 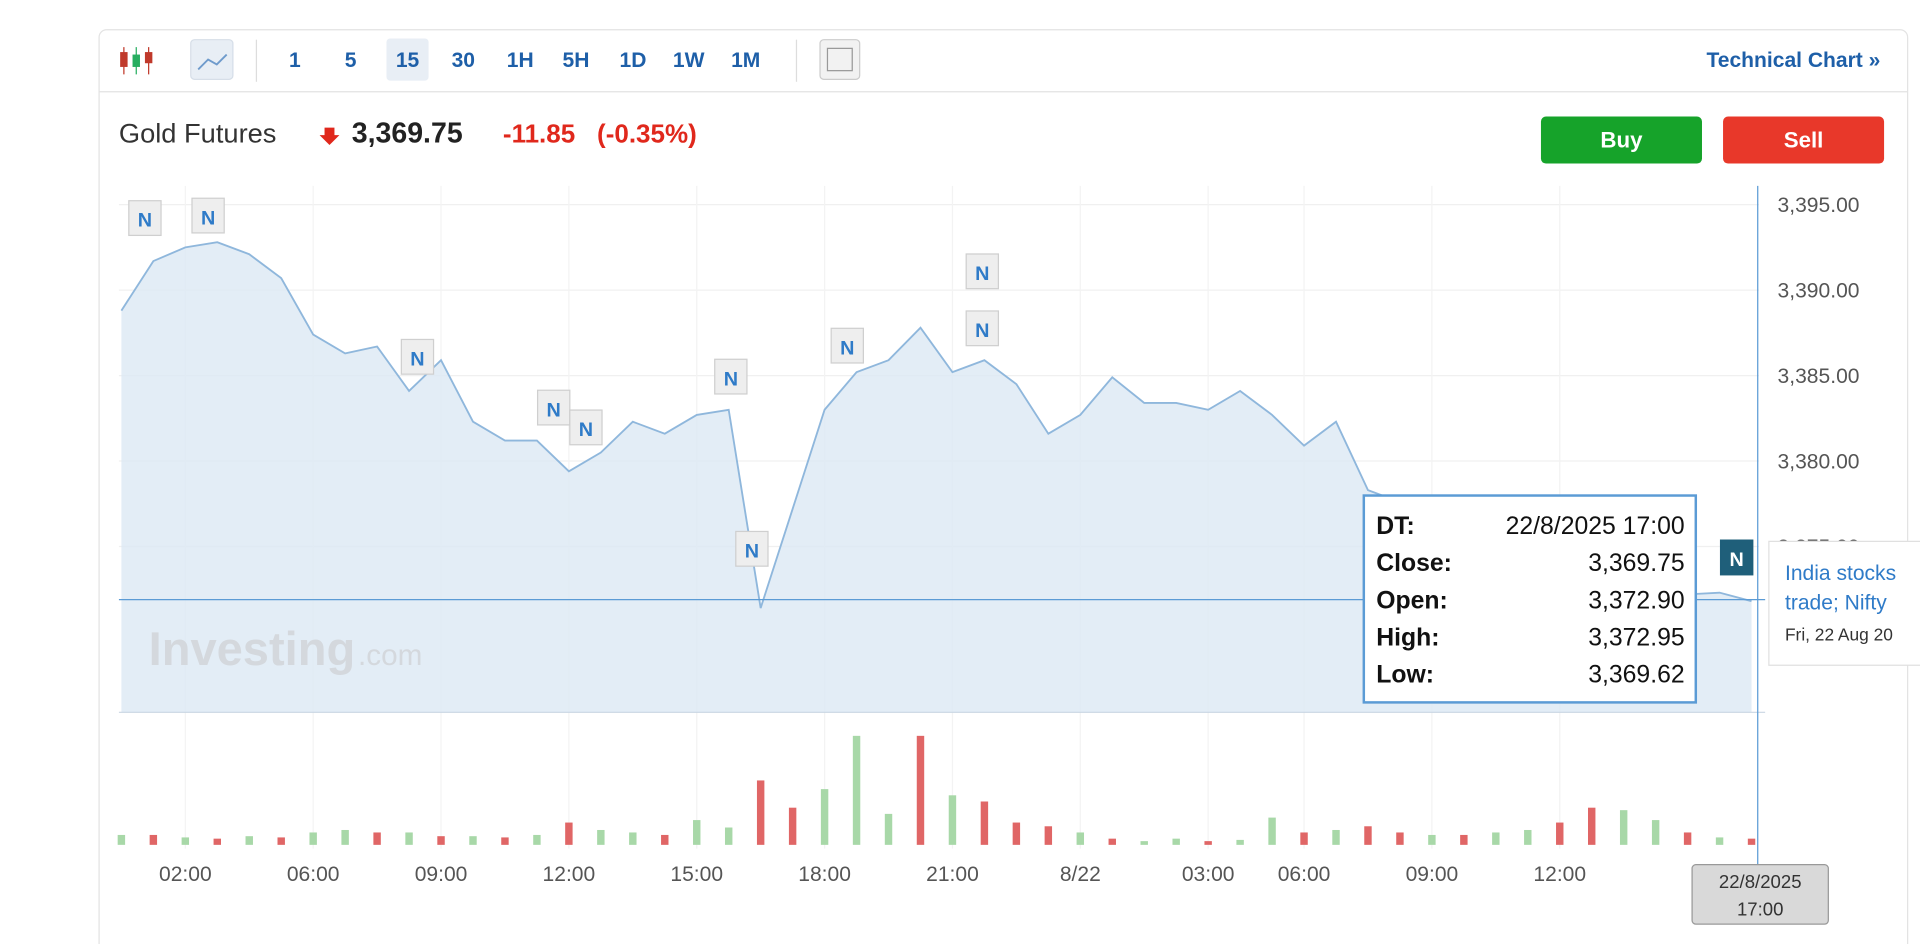 I want to click on last-price: 3,369.75, so click(x=407, y=134).